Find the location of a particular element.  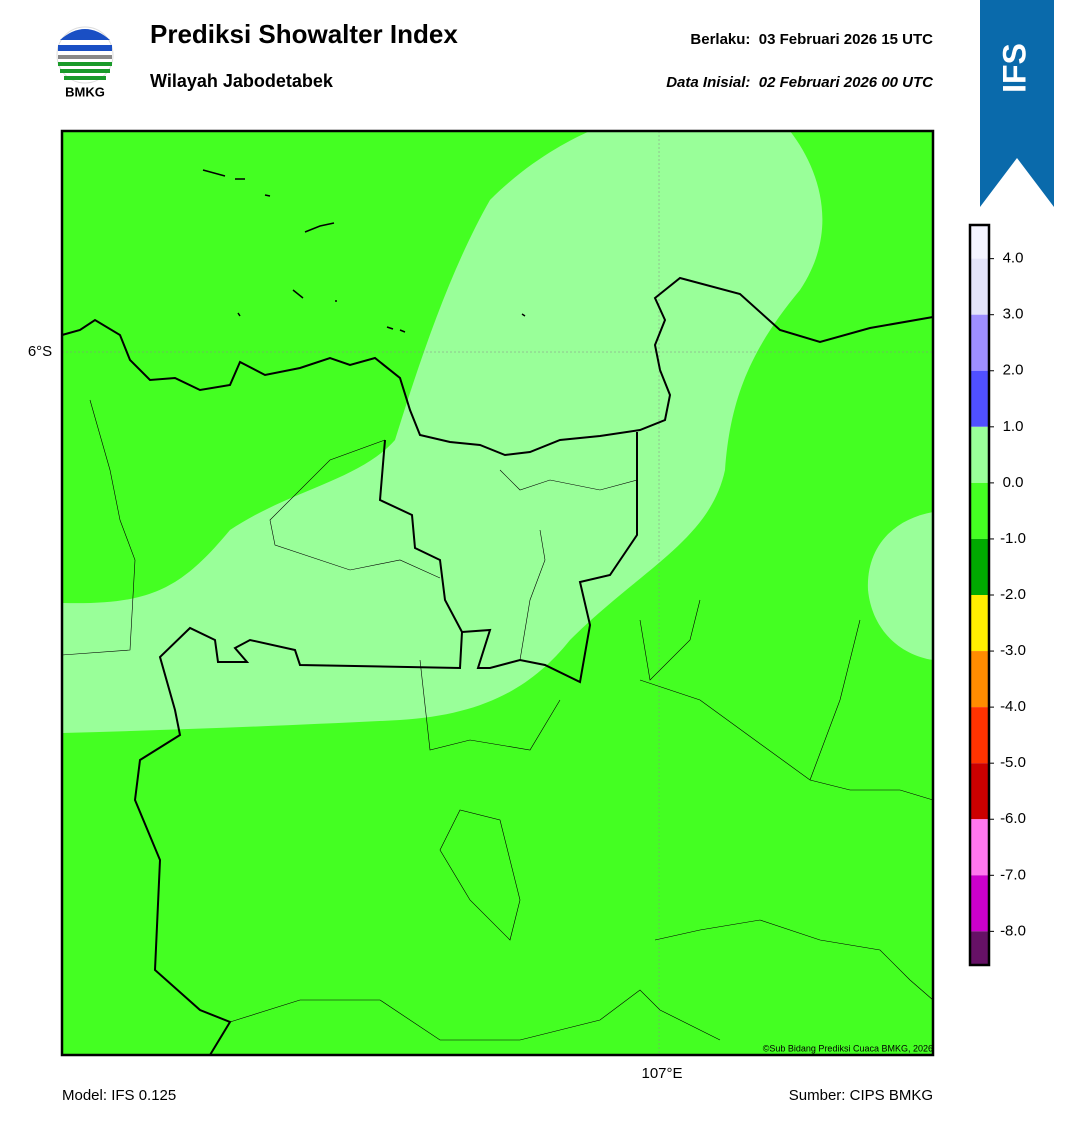

init-time: Data Inisial: 02 Februari 2026 00 UTC is located at coordinates (800, 82).